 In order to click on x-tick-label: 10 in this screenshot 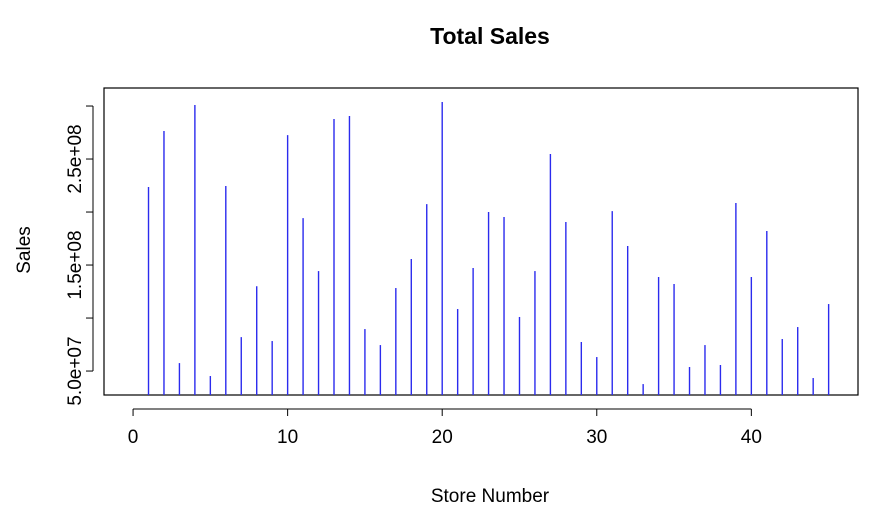, I will do `click(287, 437)`.